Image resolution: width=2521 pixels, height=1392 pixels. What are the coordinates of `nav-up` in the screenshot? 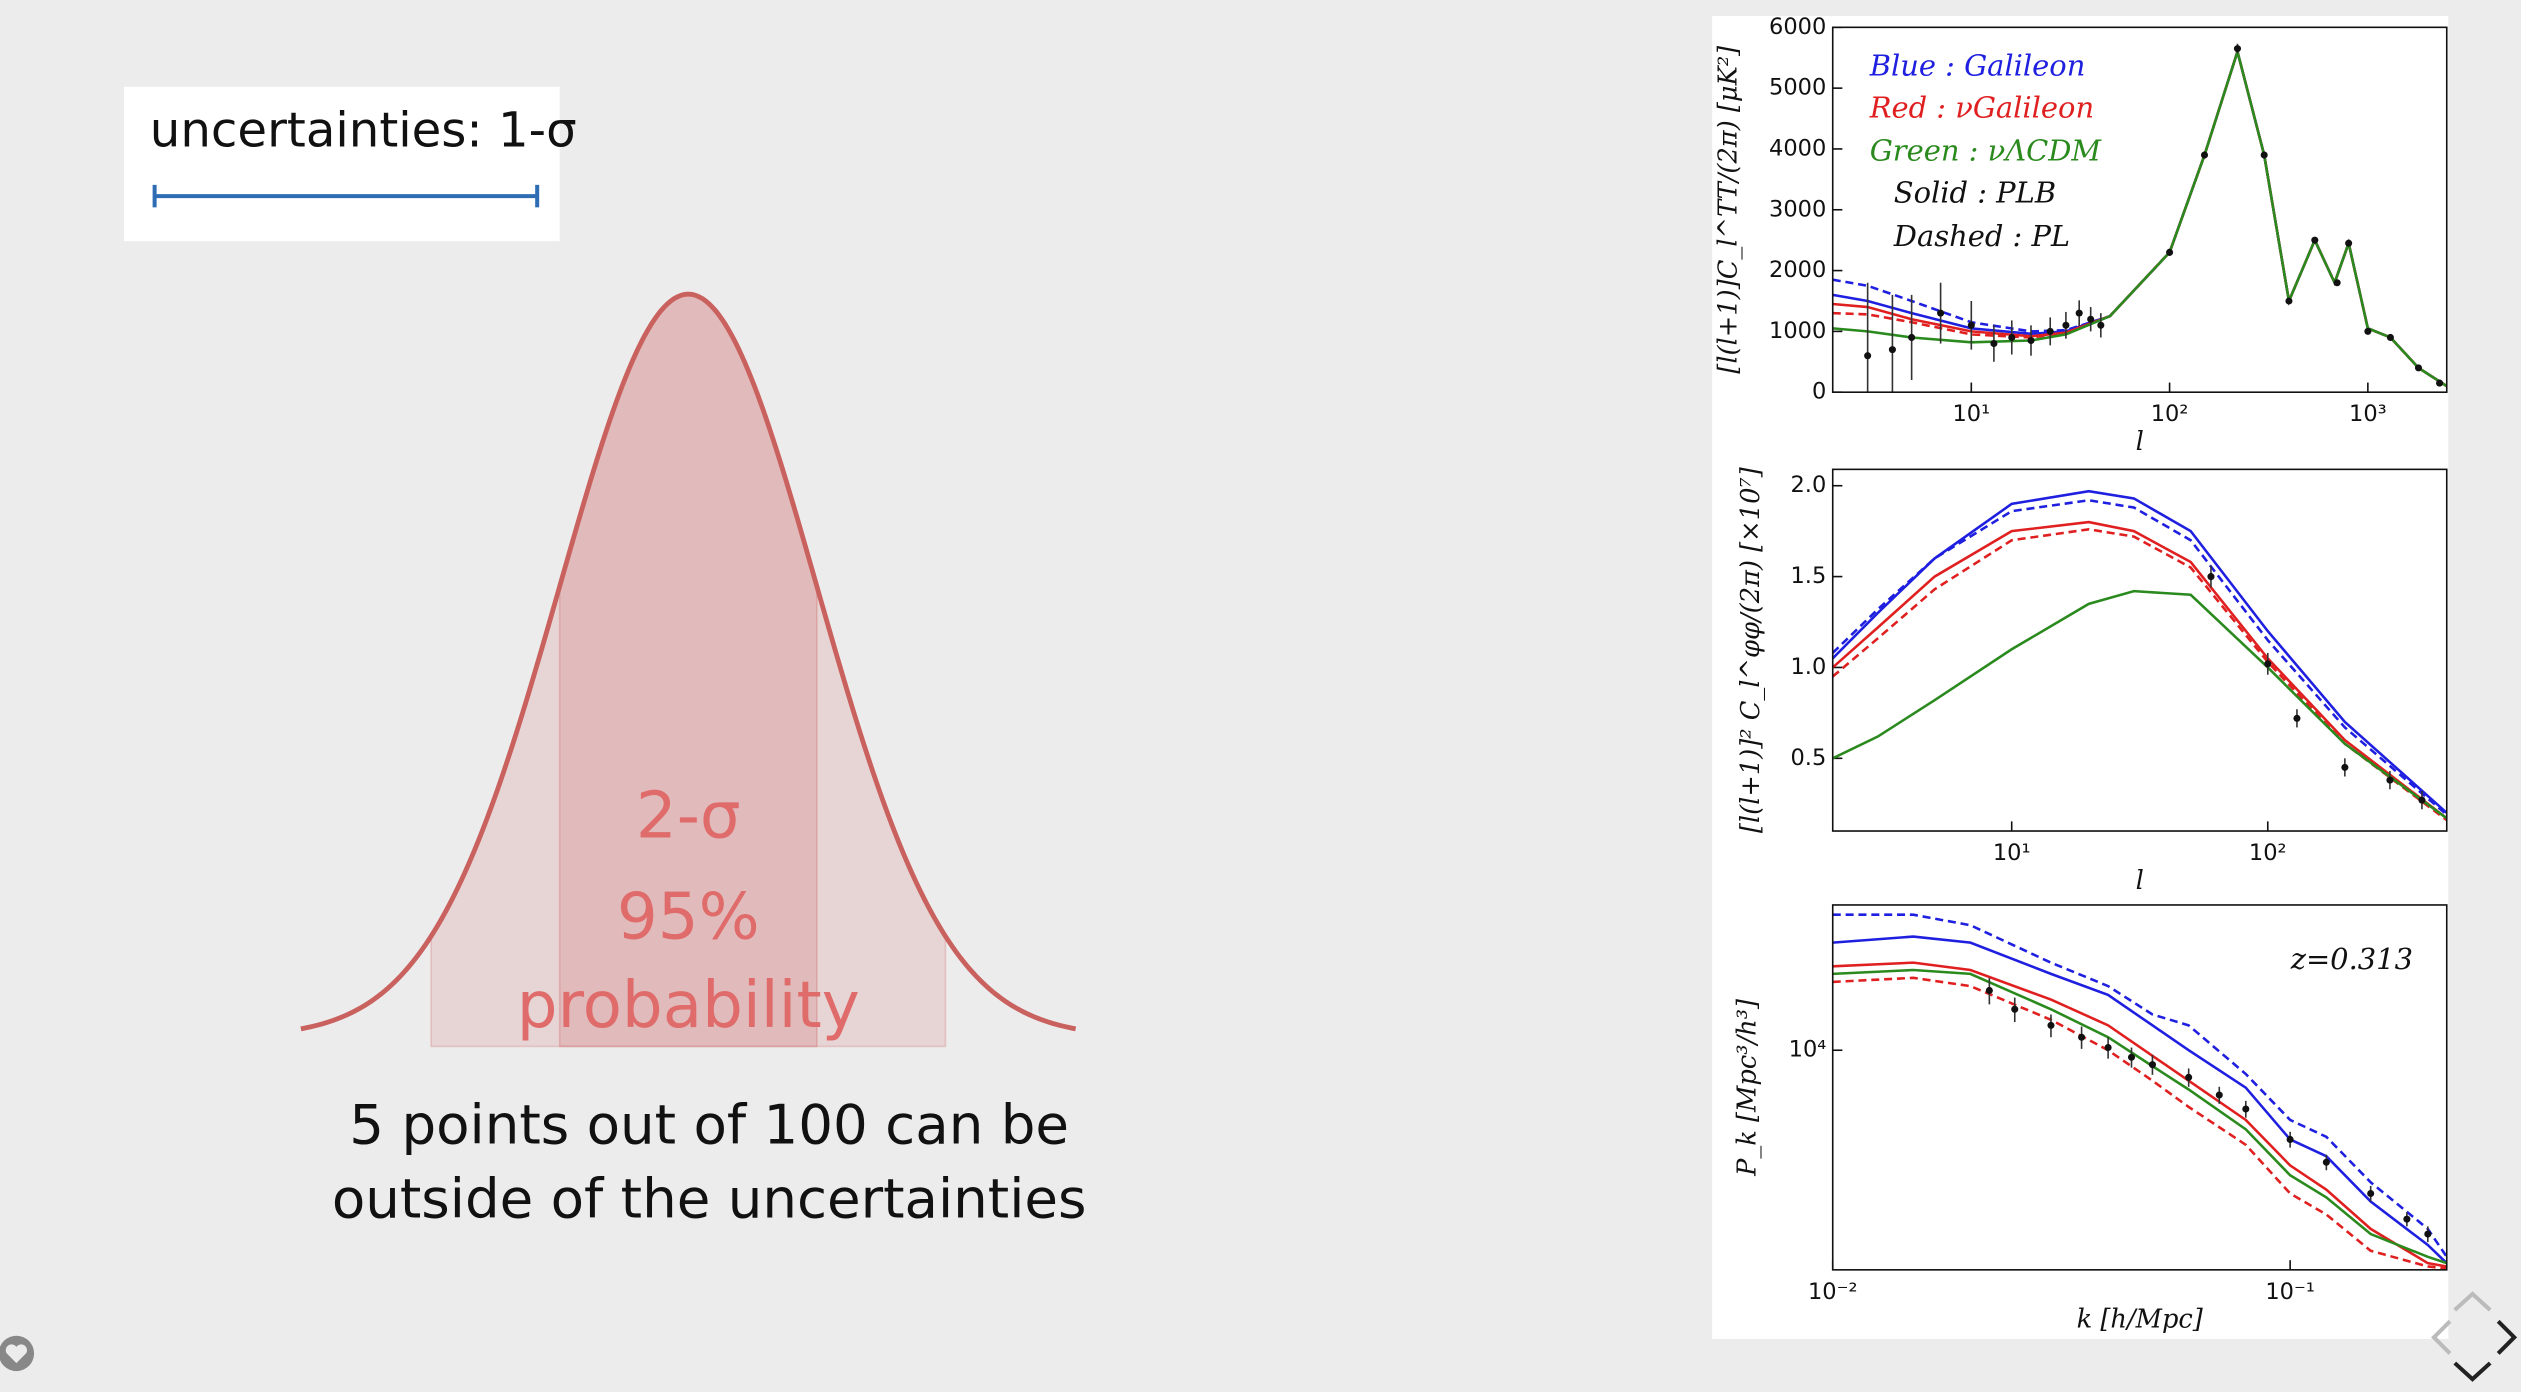 It's located at (2472, 1301).